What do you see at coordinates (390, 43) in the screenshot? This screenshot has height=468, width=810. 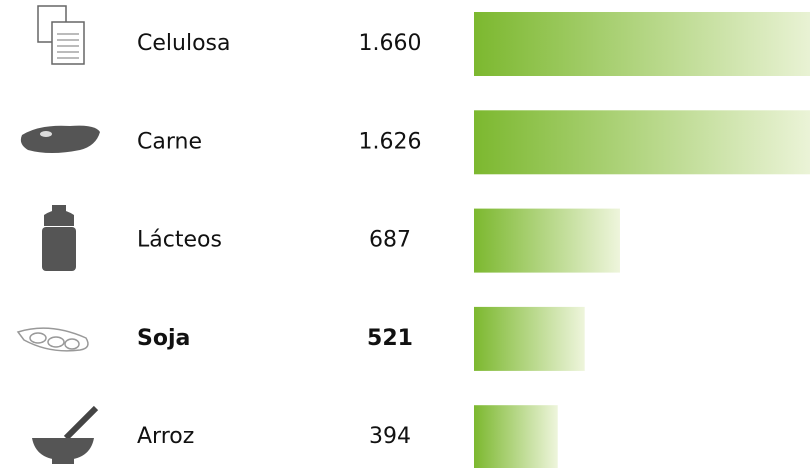 I see `value-label: 1.660` at bounding box center [390, 43].